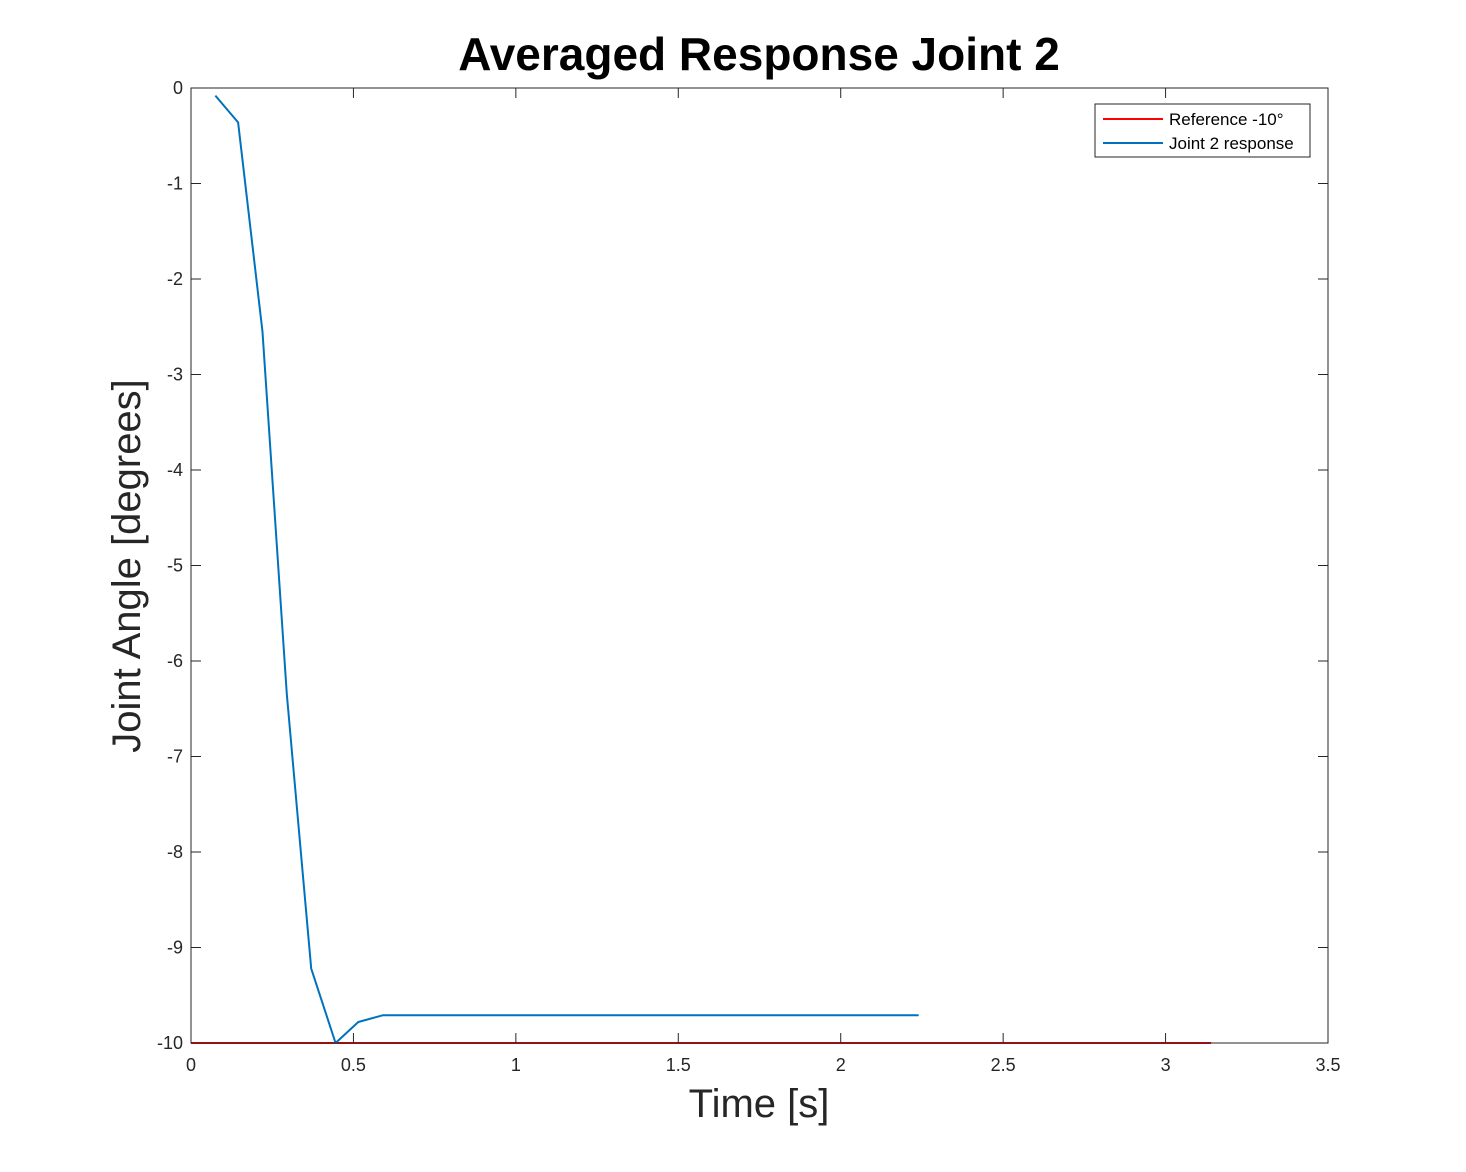 The width and height of the screenshot is (1466, 1172). Describe the element at coordinates (175, 757) in the screenshot. I see `y-tick-label: -7` at that location.